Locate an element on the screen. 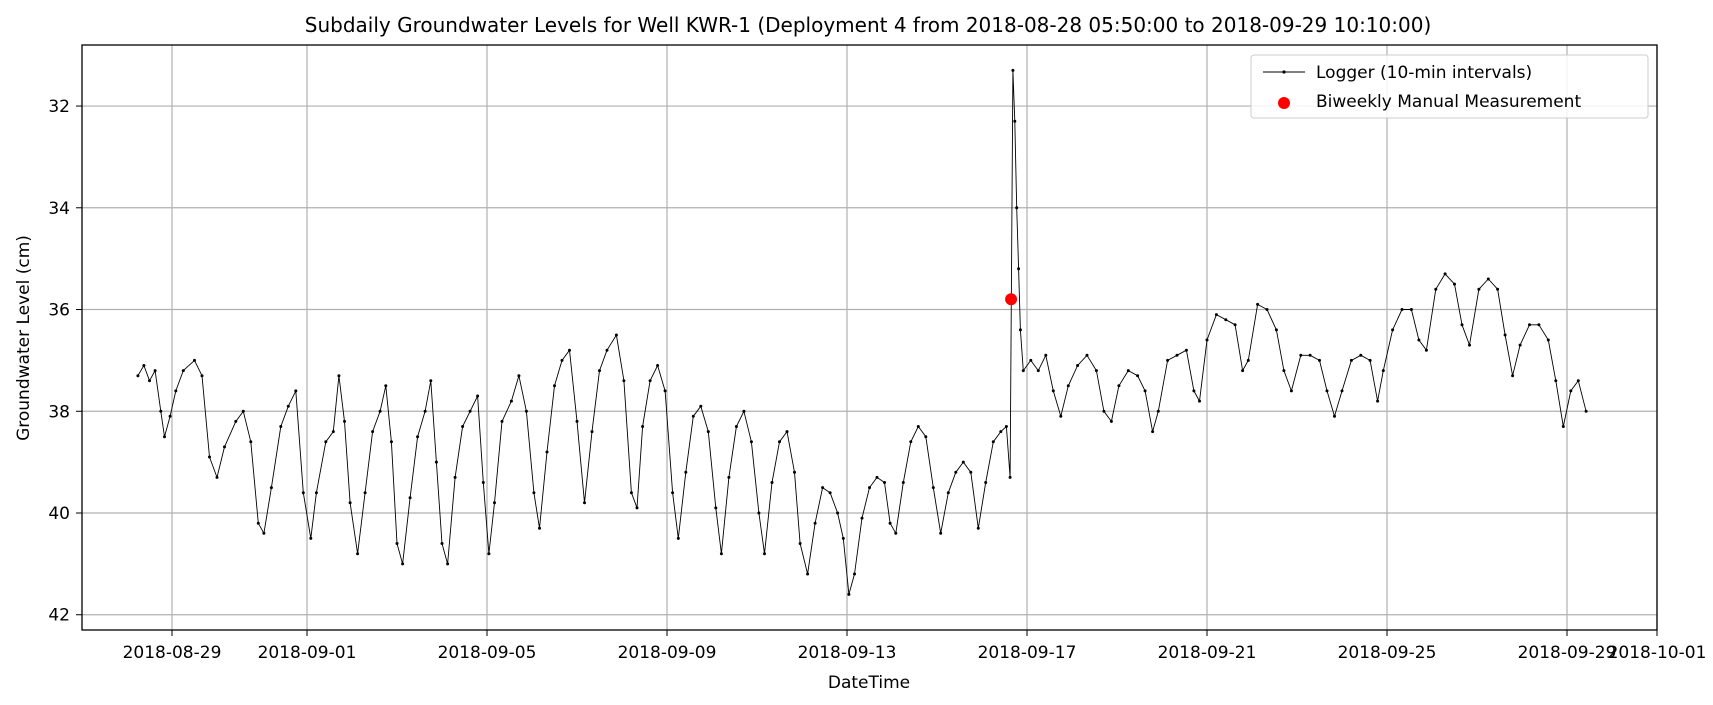  x-tick-label: 2018-09-21 is located at coordinates (1207, 653).